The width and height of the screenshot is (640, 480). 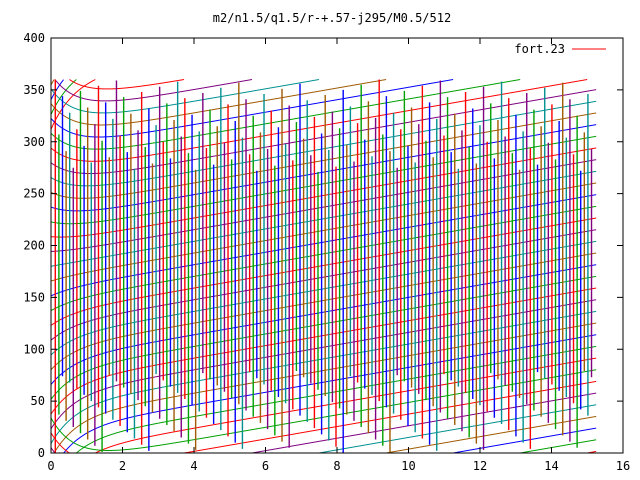 I want to click on x-tick-label: 8, so click(x=336, y=466).